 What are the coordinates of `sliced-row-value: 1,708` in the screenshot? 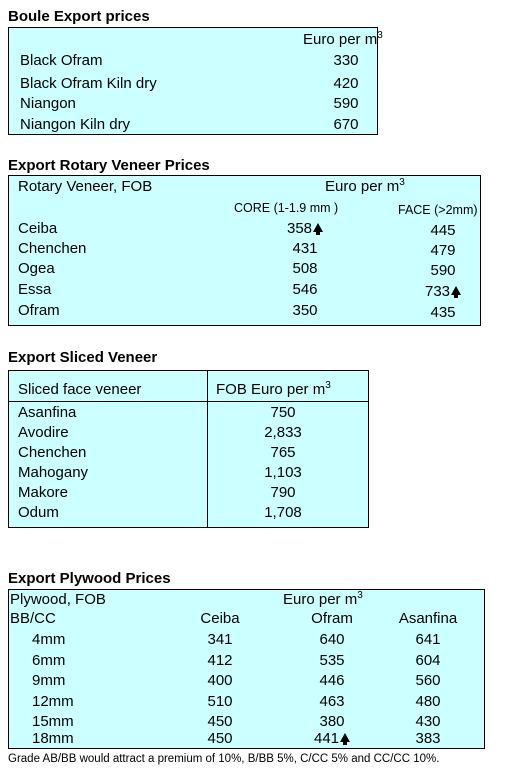 It's located at (283, 513).